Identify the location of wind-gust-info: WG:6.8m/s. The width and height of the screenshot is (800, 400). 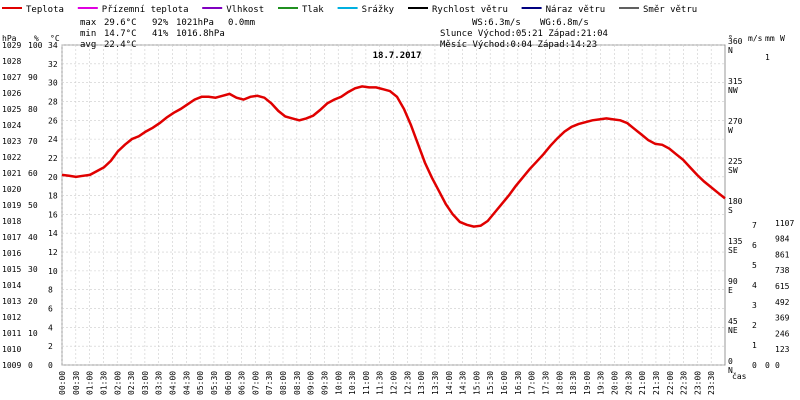
(564, 23).